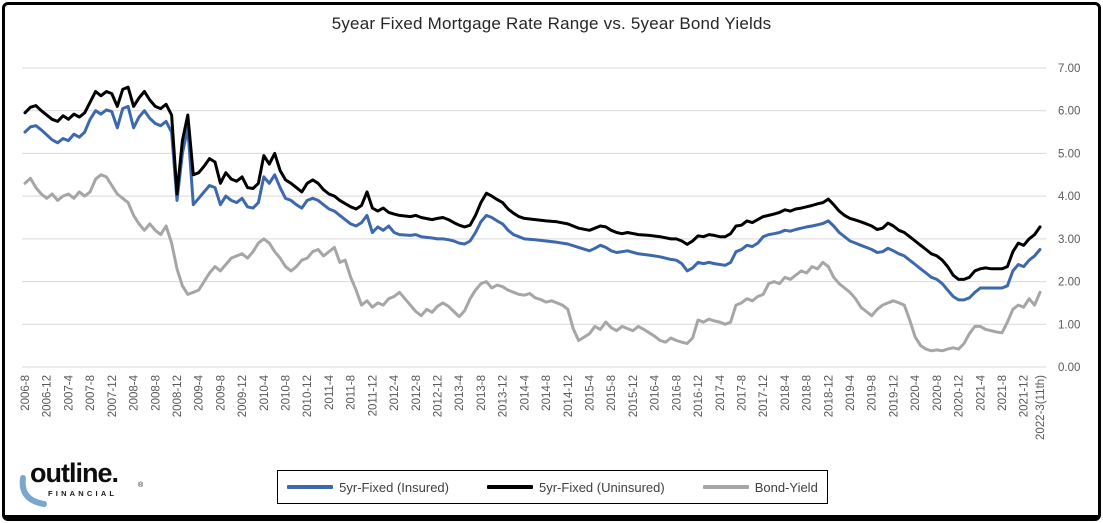 The width and height of the screenshot is (1103, 523). Describe the element at coordinates (981, 392) in the screenshot. I see `x-axis-tick-label: 2021-4` at that location.